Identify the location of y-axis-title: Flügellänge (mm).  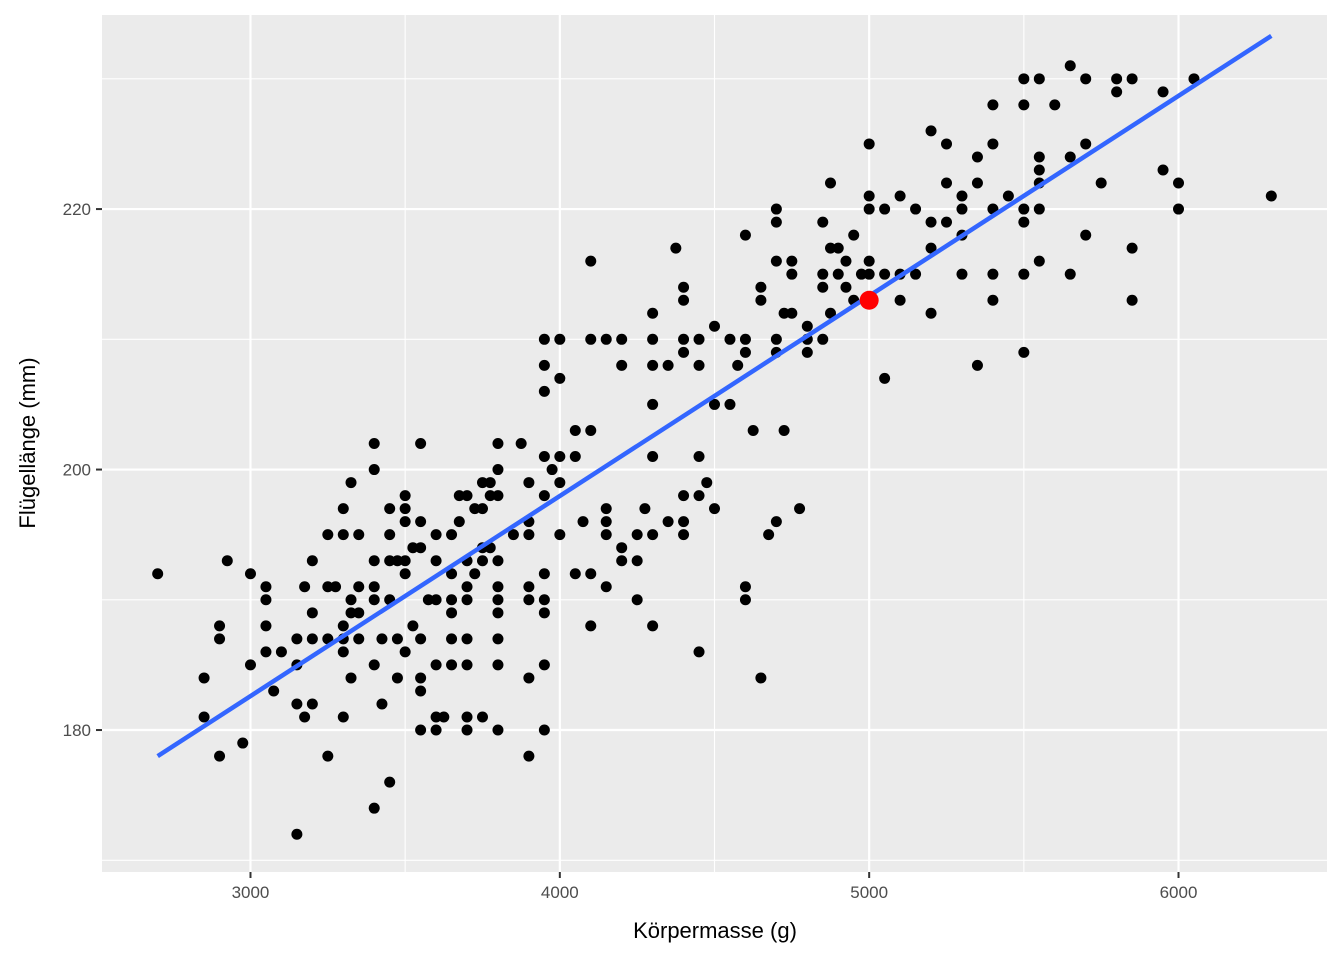
(27, 442).